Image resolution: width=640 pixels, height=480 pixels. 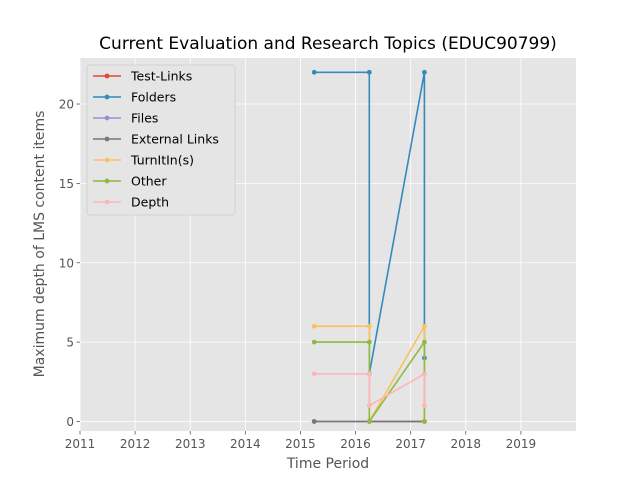 What do you see at coordinates (355, 444) in the screenshot?
I see `x-tick-label: 2016` at bounding box center [355, 444].